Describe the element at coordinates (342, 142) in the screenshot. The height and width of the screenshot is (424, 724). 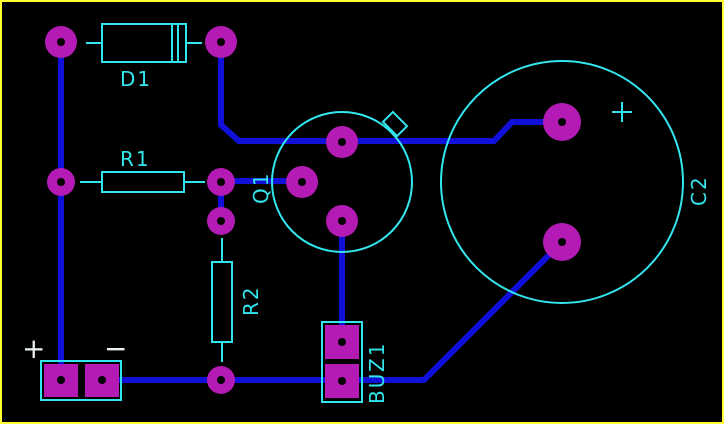
I see `pad-q1-collector` at that location.